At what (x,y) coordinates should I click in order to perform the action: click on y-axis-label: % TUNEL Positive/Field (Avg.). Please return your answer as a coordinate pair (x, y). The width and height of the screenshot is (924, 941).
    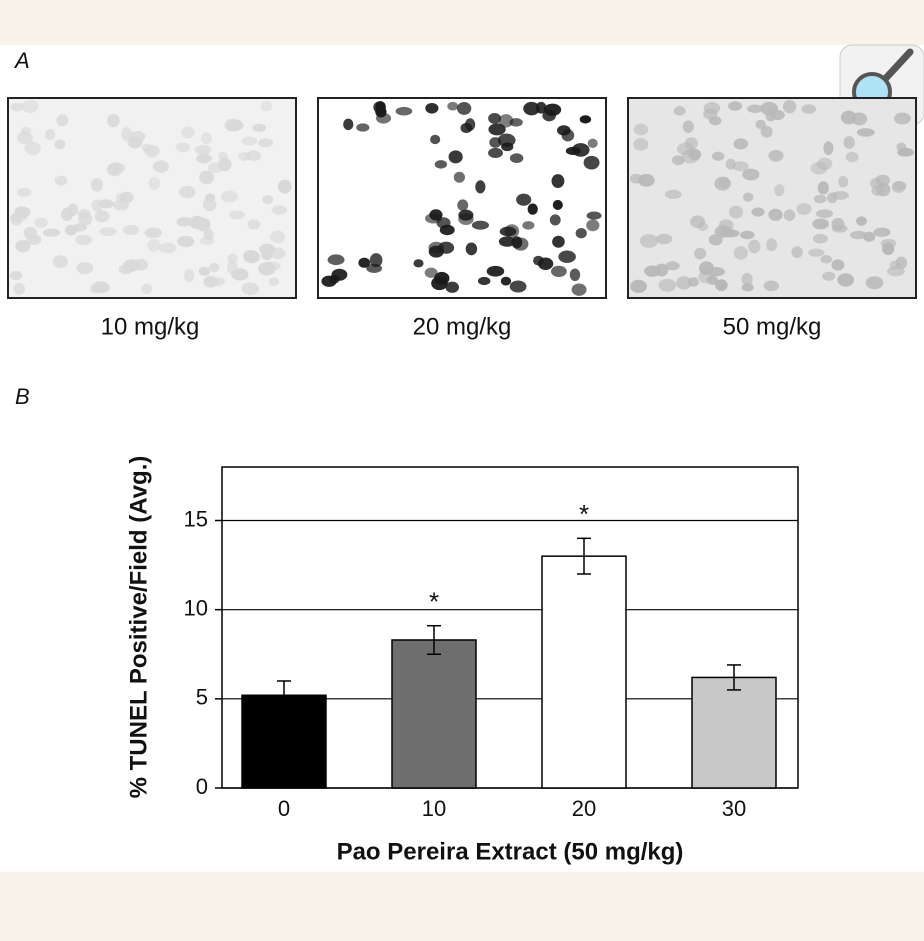
    Looking at the image, I should click on (138, 627).